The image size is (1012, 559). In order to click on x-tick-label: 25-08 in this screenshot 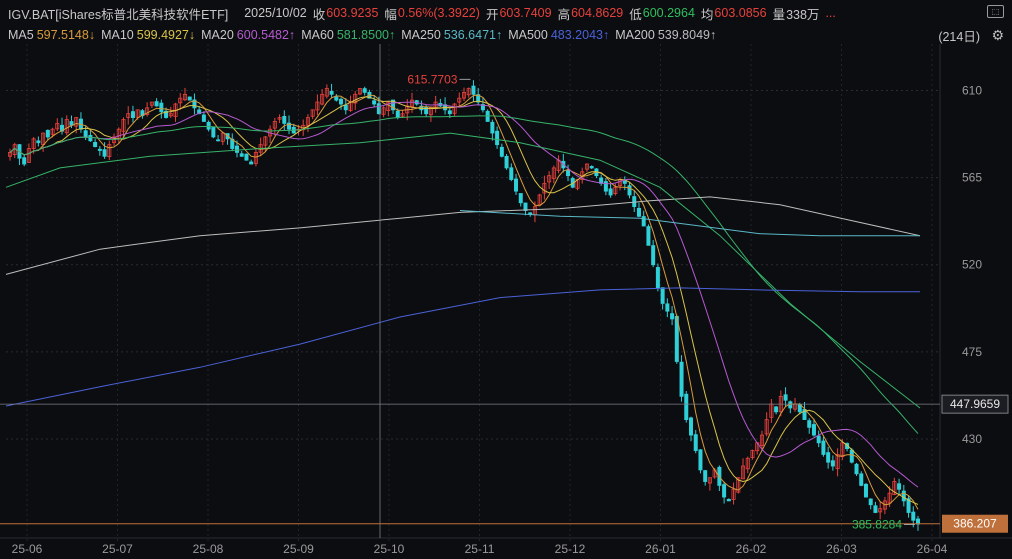, I will do `click(208, 549)`.